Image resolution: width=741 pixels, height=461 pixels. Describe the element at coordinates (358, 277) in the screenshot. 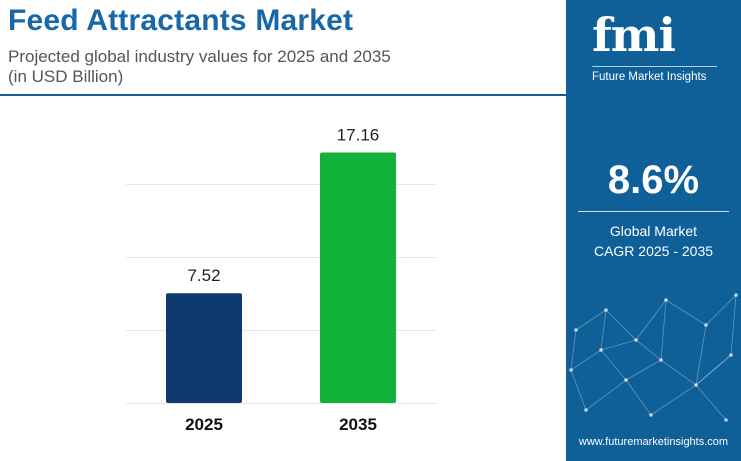

I see `bar-2035` at that location.